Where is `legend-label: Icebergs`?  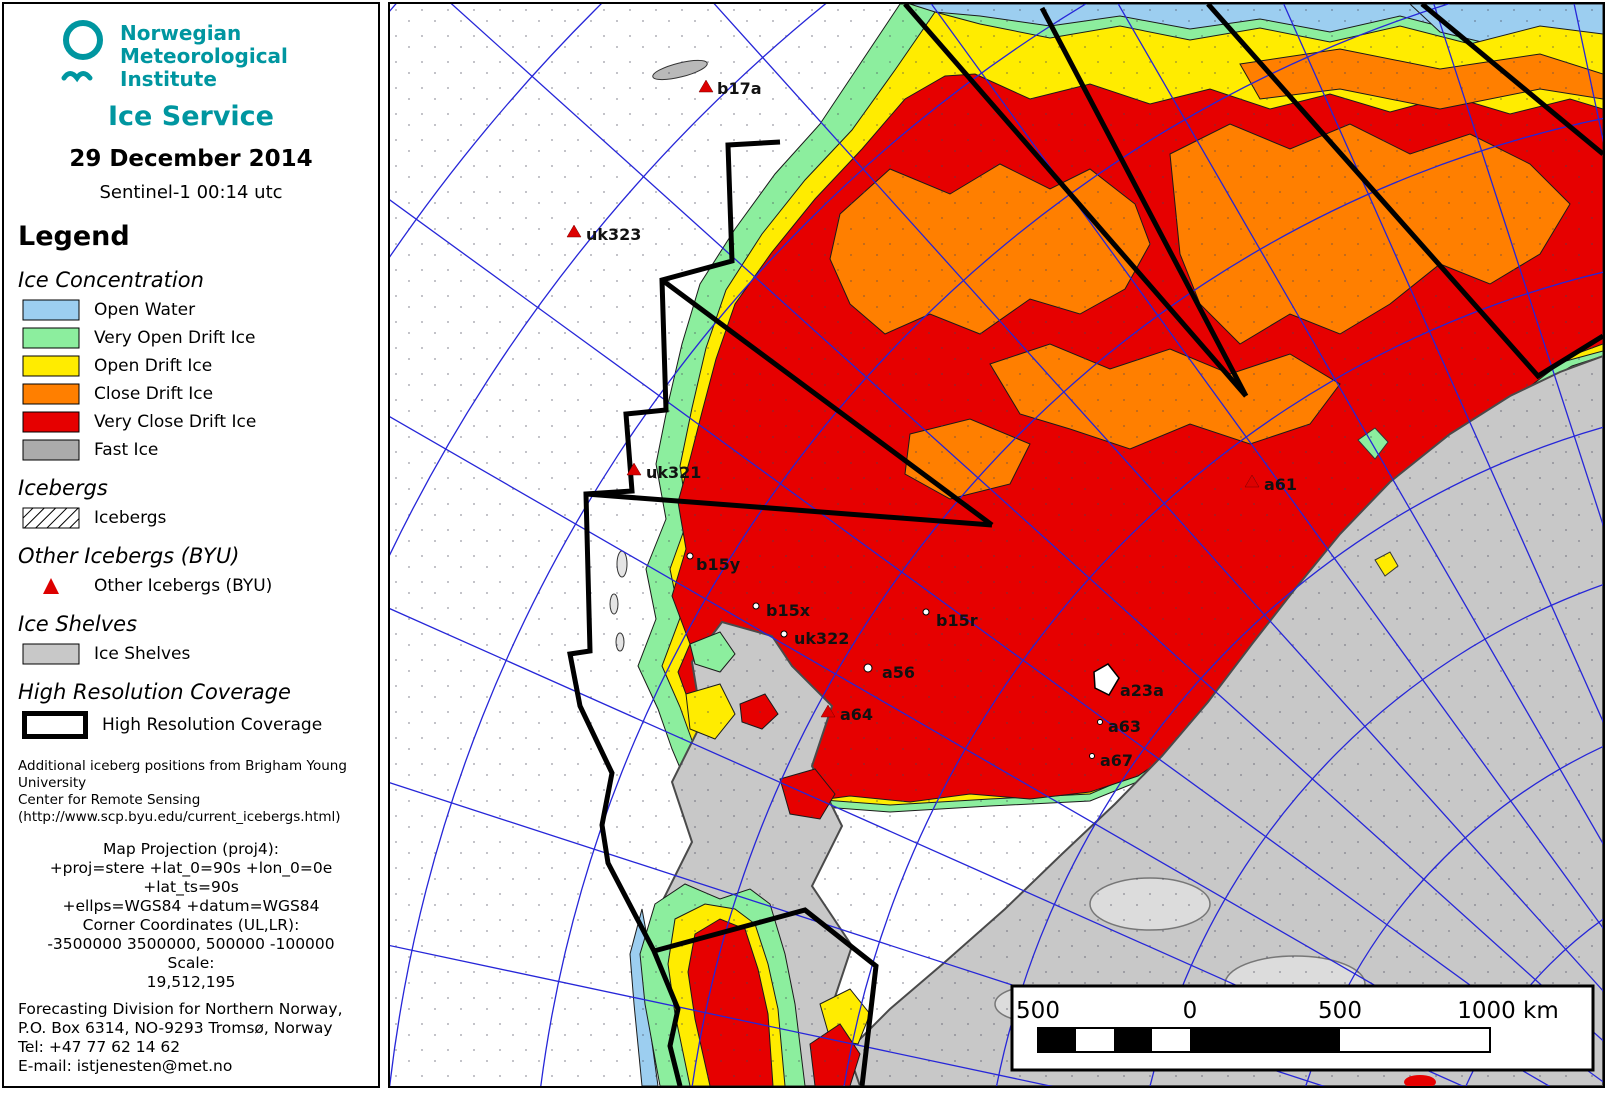 legend-label: Icebergs is located at coordinates (130, 518).